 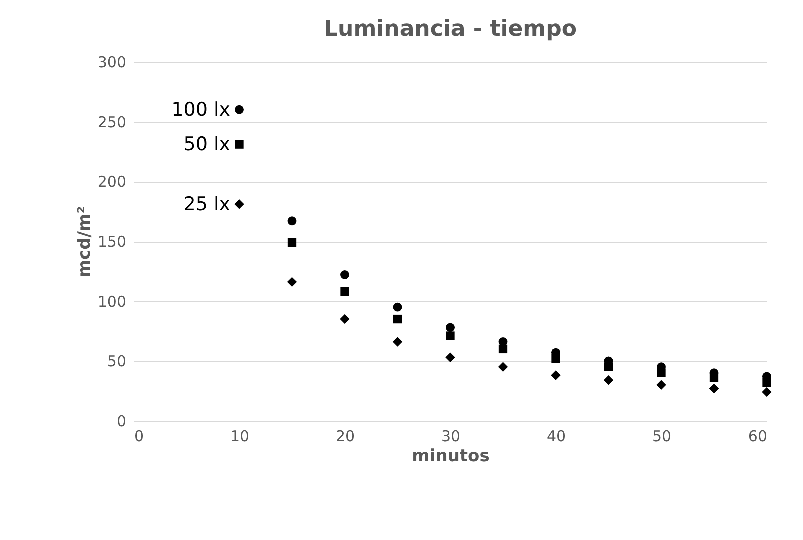 What do you see at coordinates (758, 437) in the screenshot?
I see `x-tick-label: 60` at bounding box center [758, 437].